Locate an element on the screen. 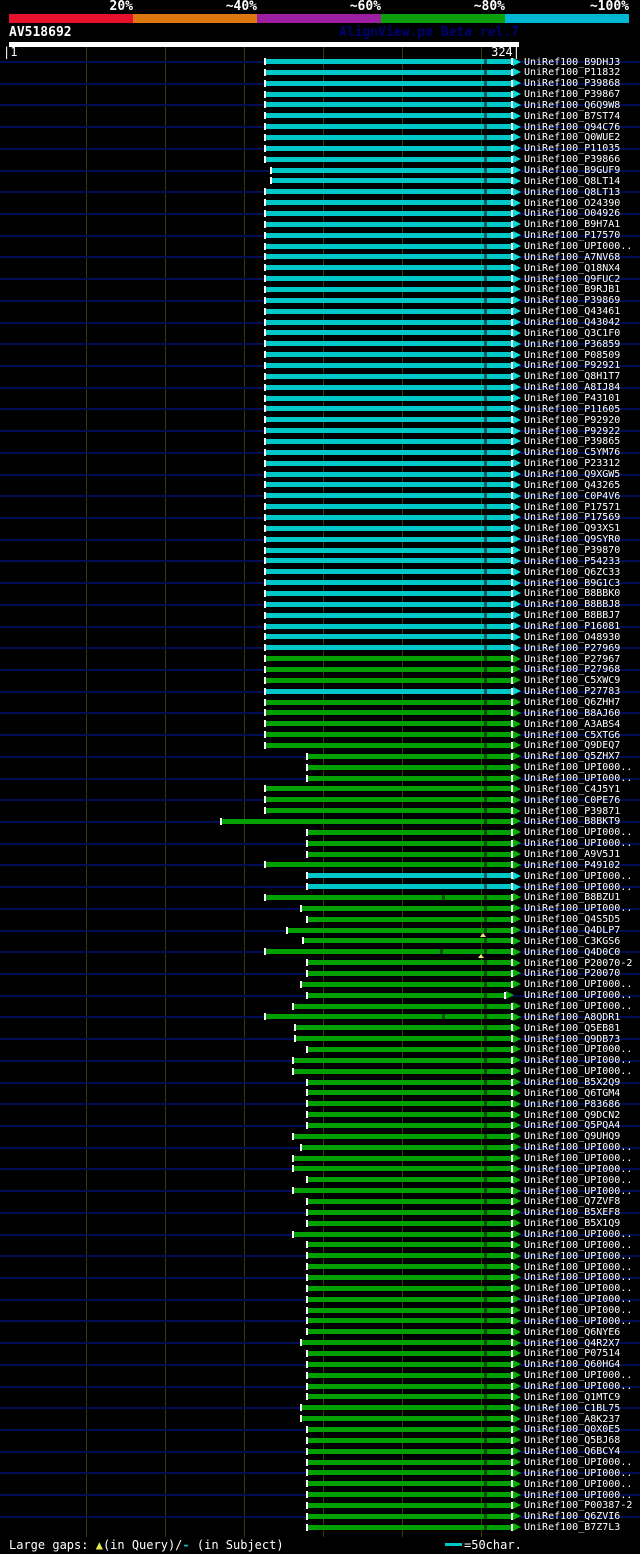 Image resolution: width=640 pixels, height=1554 pixels. hit-label: UniRef100_O04926 is located at coordinates (572, 214).